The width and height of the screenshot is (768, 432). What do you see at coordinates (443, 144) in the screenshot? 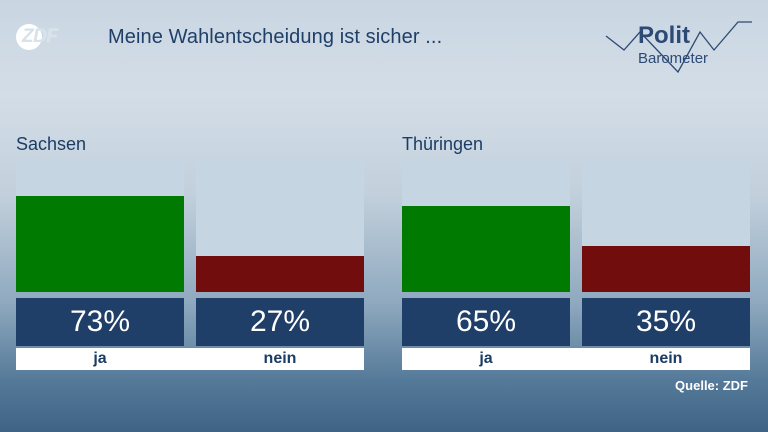
I see `region-label-thueringen: Thüringen` at bounding box center [443, 144].